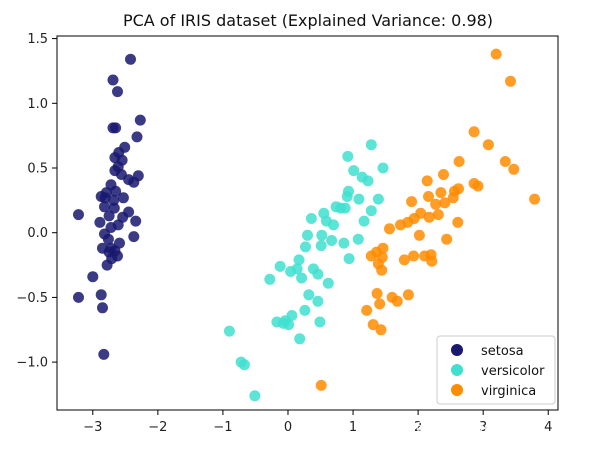  Describe the element at coordinates (513, 371) in the screenshot. I see `legend-label-versicolor: versicolor` at that location.